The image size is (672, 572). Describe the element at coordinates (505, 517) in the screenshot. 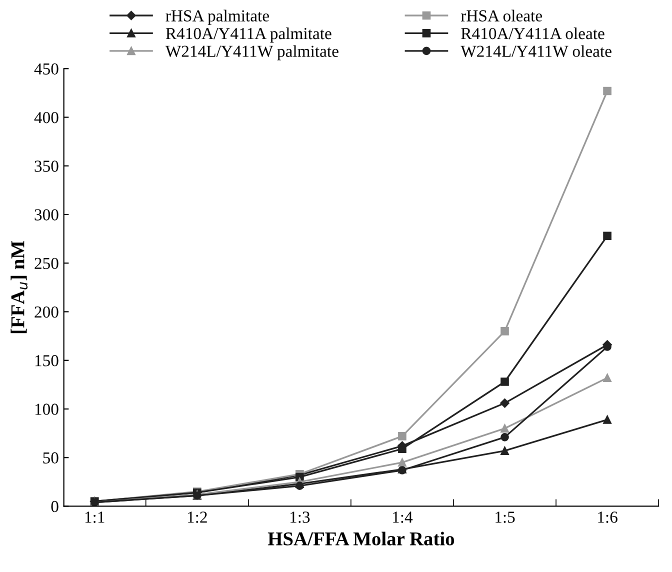

I see `x-tick-label: 1:5` at that location.